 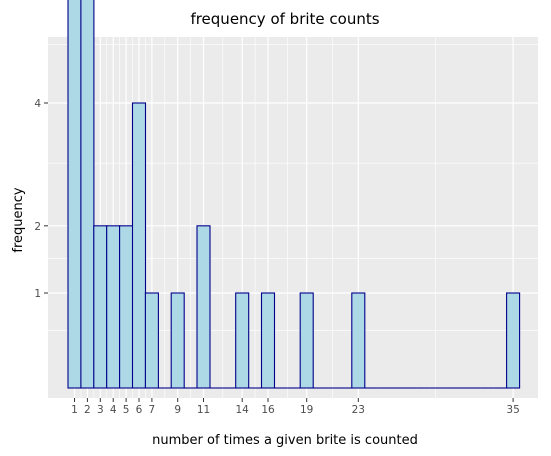 What do you see at coordinates (268, 410) in the screenshot?
I see `x-tick-label: 16` at bounding box center [268, 410].